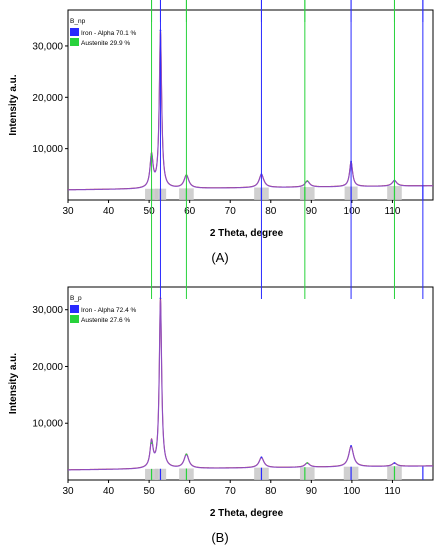 The image size is (440, 555). Describe the element at coordinates (109, 33) in the screenshot. I see `legend-entry: Iron - Alpha 70.1 %` at that location.